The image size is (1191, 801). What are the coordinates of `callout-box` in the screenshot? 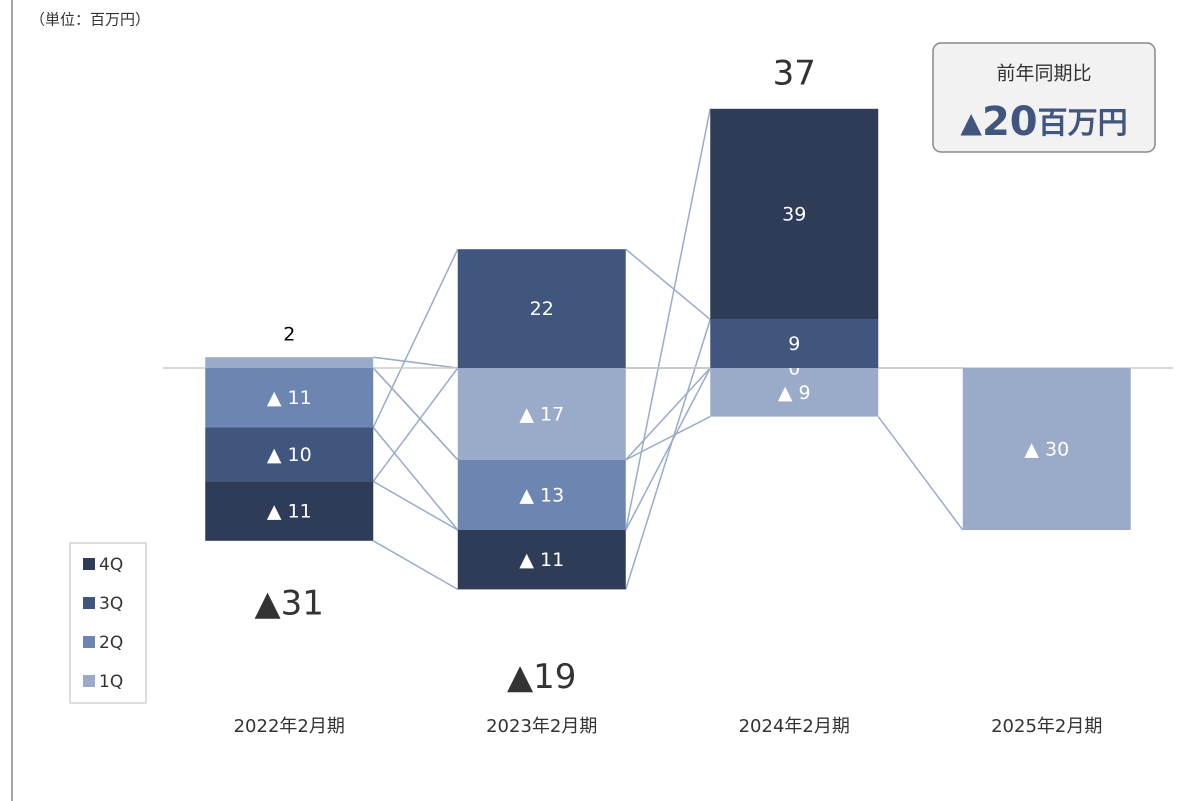 It's located at (1044, 97).